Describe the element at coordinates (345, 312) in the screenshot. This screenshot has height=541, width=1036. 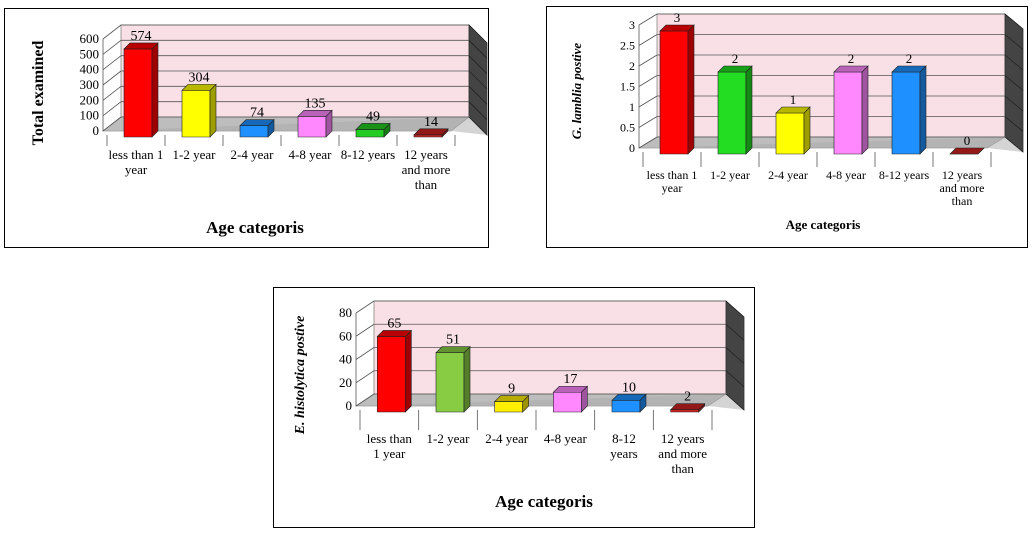
I see `y-tick-label: 80` at that location.